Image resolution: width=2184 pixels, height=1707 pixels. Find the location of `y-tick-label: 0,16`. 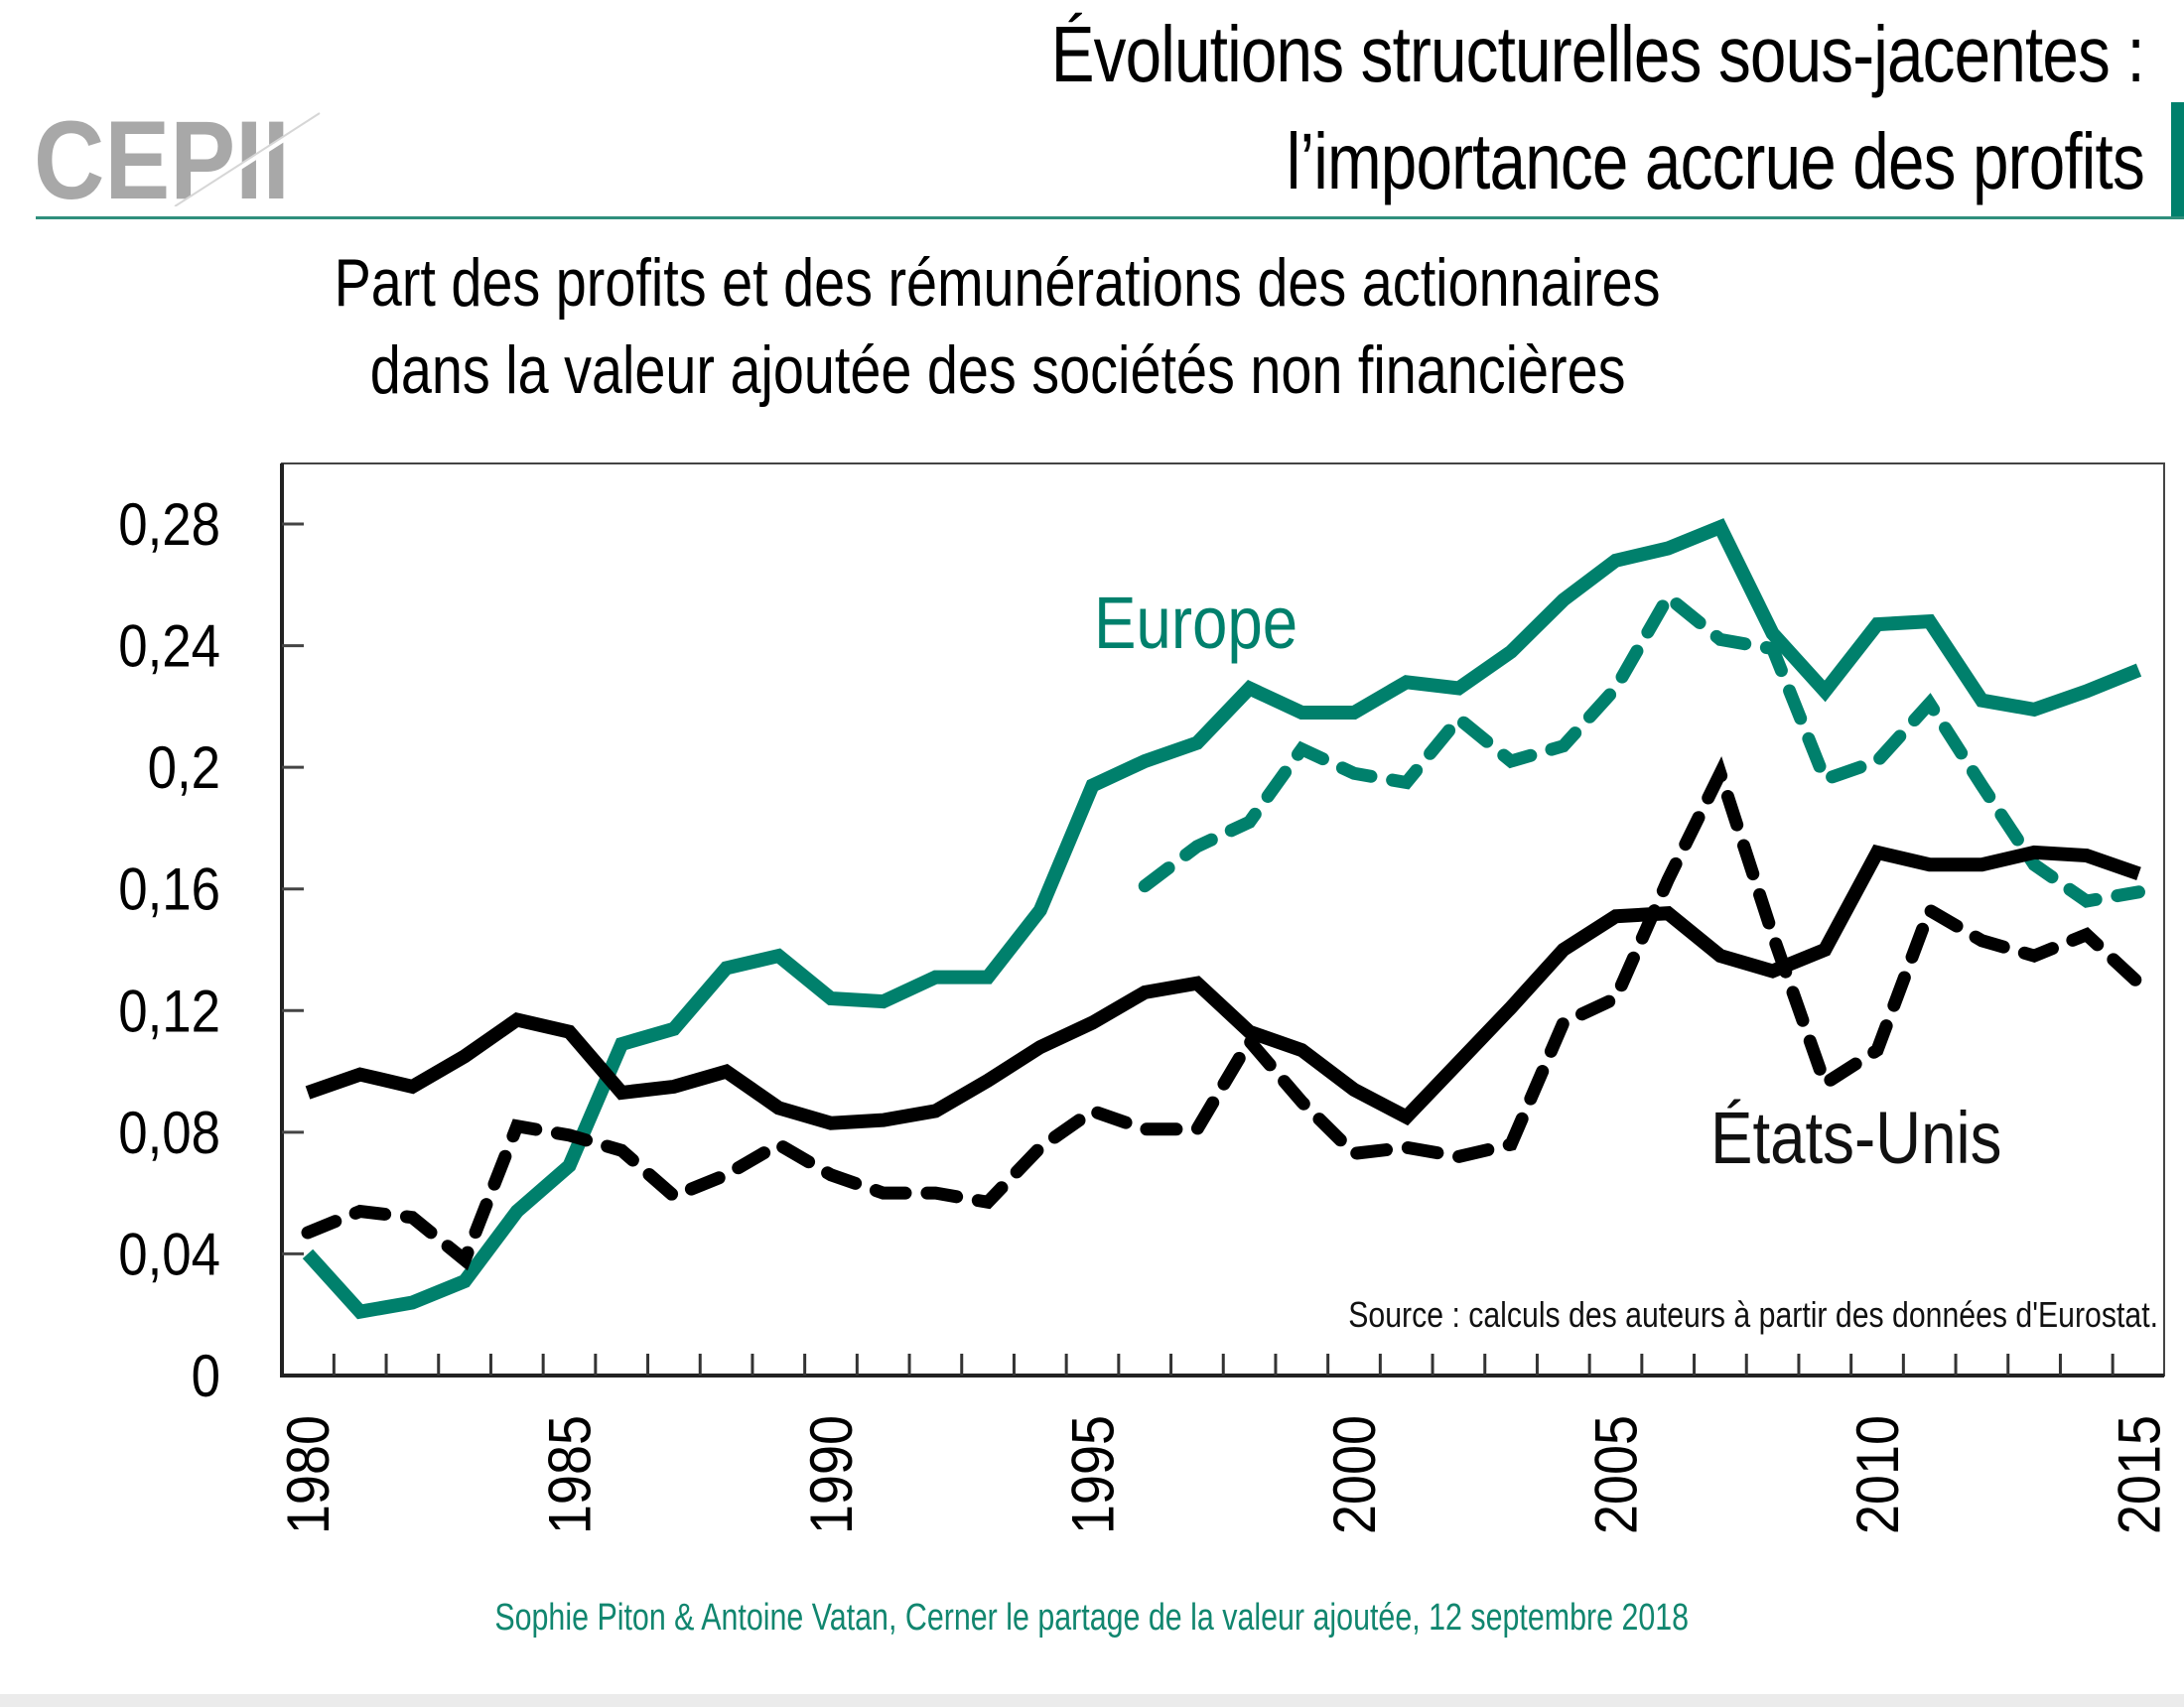

y-tick-label: 0,16 is located at coordinates (169, 889).